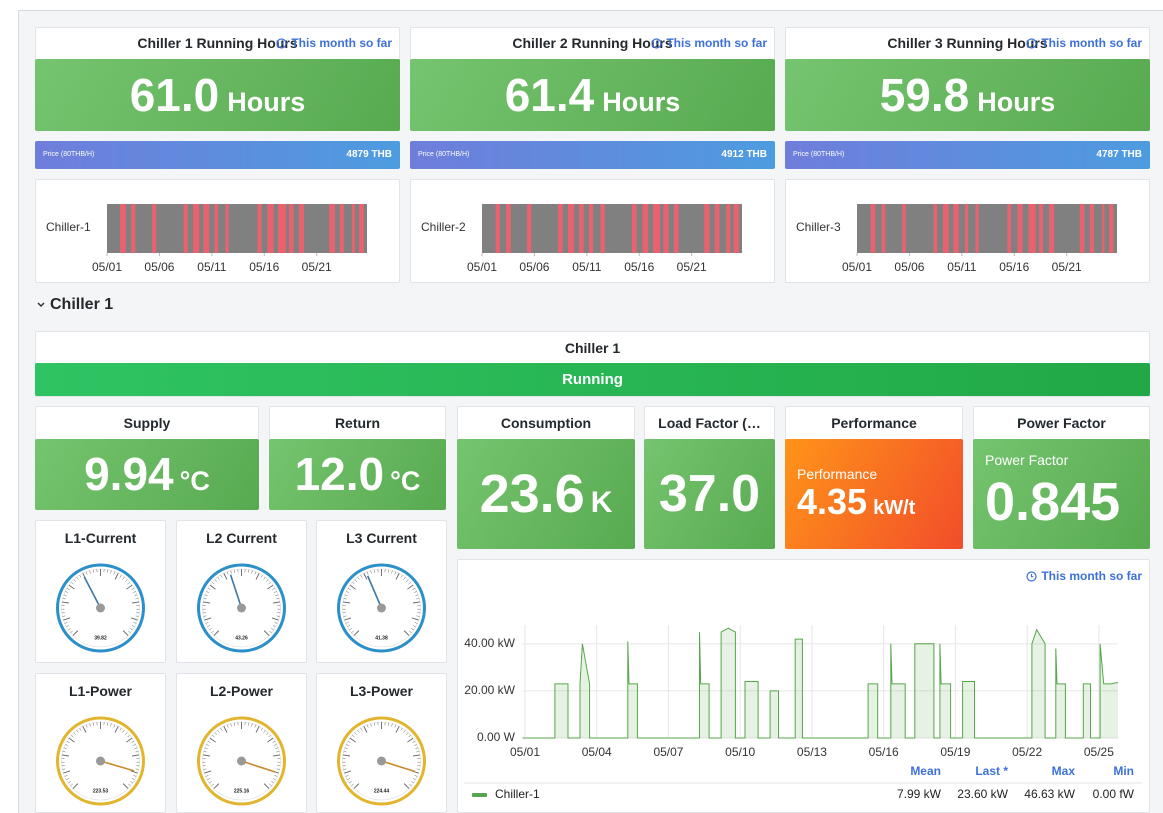 This screenshot has height=813, width=1163. I want to click on stat-value: 4.35, so click(832, 501).